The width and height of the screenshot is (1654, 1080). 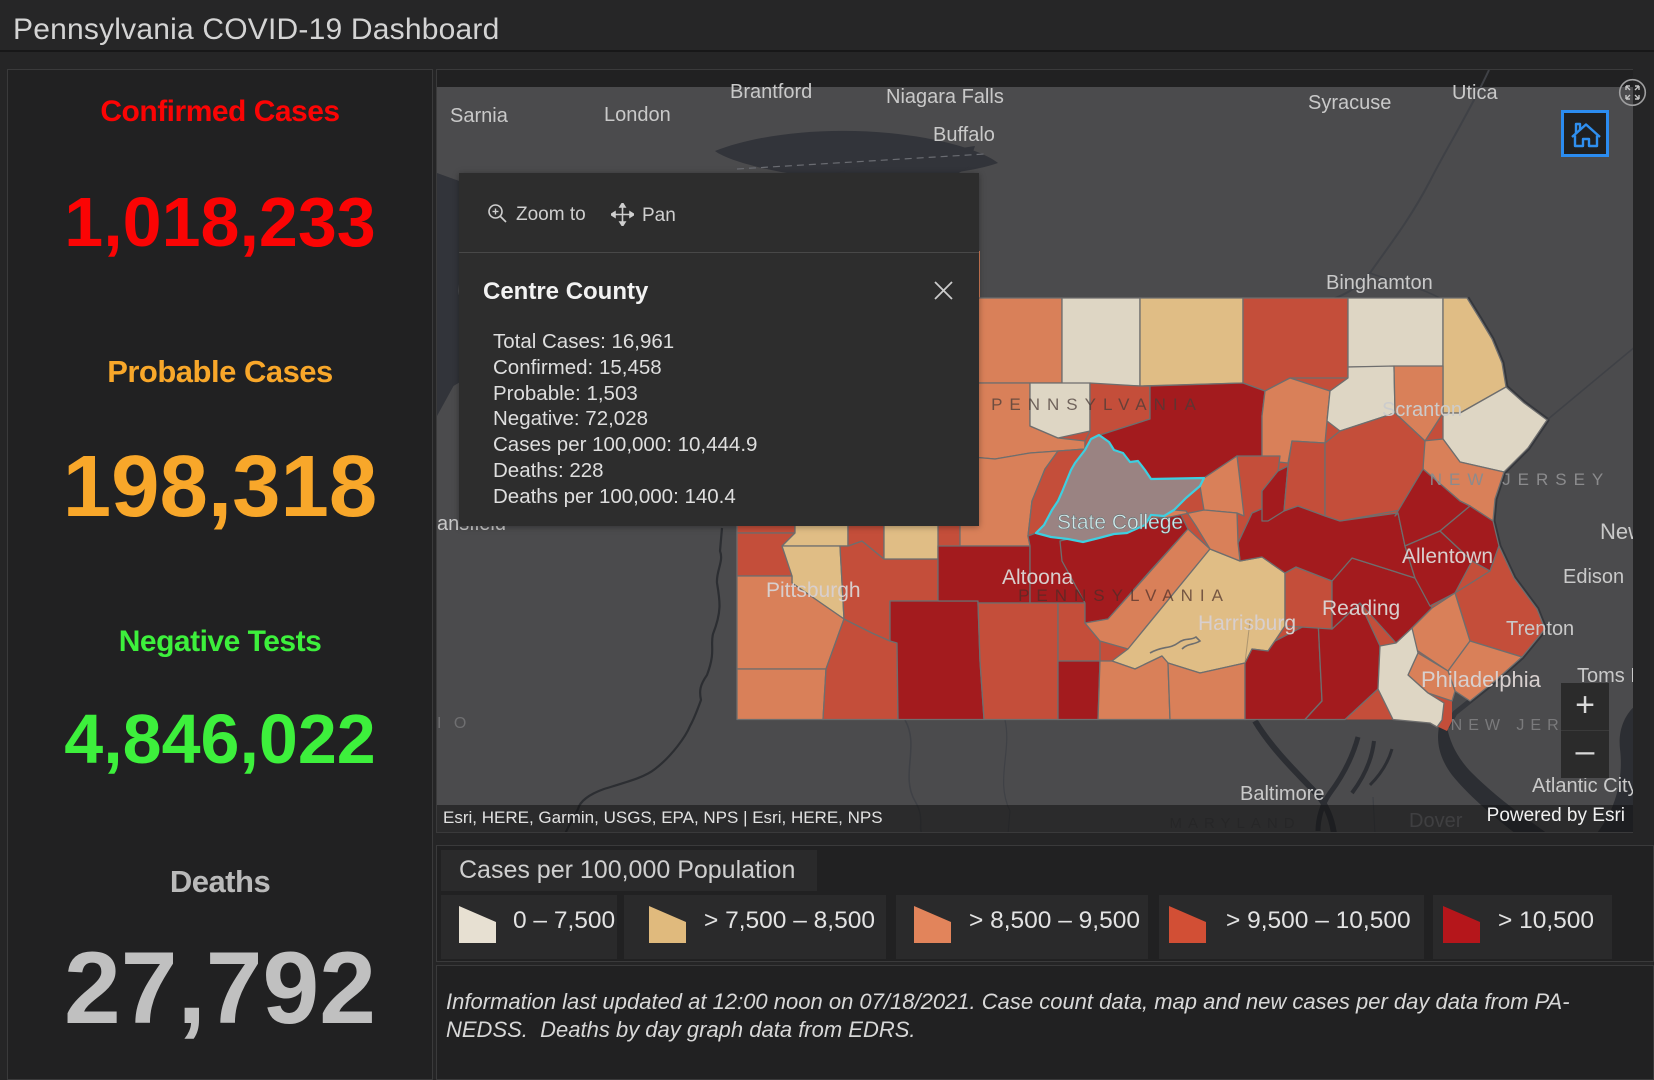 I want to click on svg-text: Trenton, so click(x=1540, y=629).